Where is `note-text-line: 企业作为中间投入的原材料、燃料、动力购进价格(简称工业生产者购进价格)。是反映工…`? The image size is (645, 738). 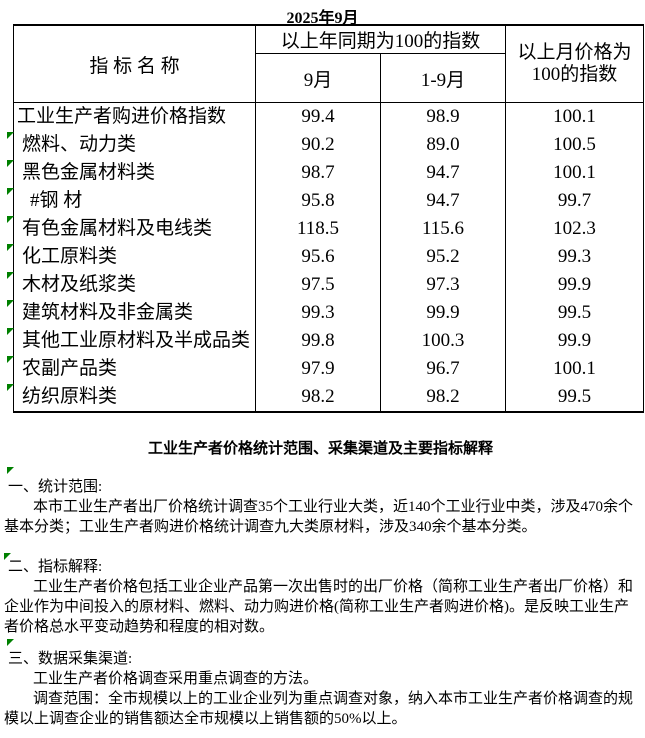 note-text-line: 企业作为中间投入的原材料、燃料、动力购进价格(简称工业生产者购进价格)。是反映工… is located at coordinates (316, 607).